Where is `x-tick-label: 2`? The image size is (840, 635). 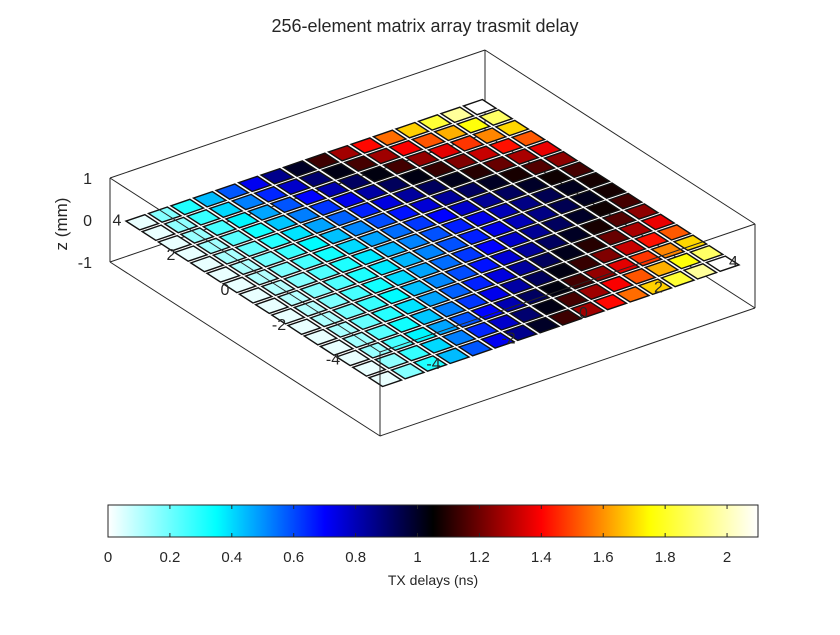 x-tick-label: 2 is located at coordinates (658, 287).